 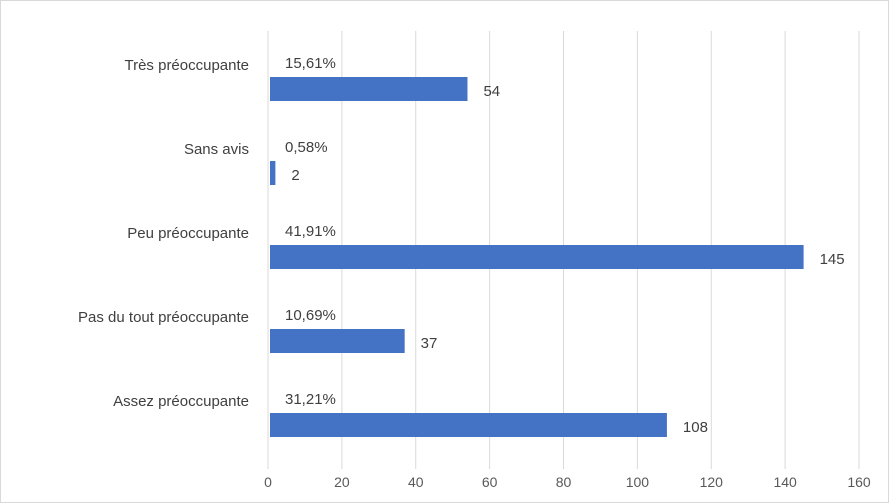 What do you see at coordinates (268, 482) in the screenshot?
I see `x-tick-label: 0` at bounding box center [268, 482].